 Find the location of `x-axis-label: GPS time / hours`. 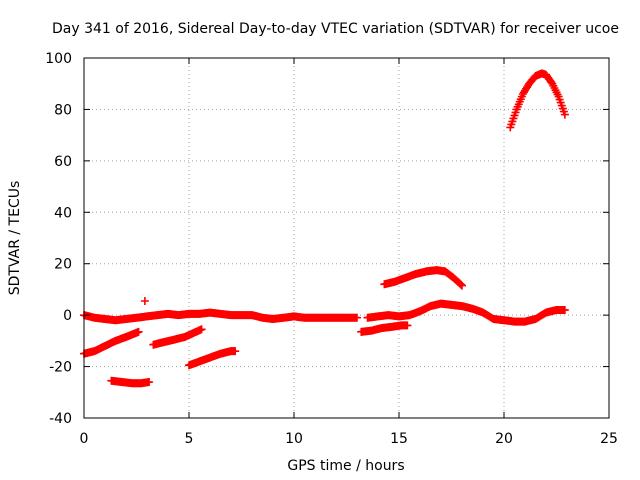

x-axis-label: GPS time / hours is located at coordinates (345, 466).